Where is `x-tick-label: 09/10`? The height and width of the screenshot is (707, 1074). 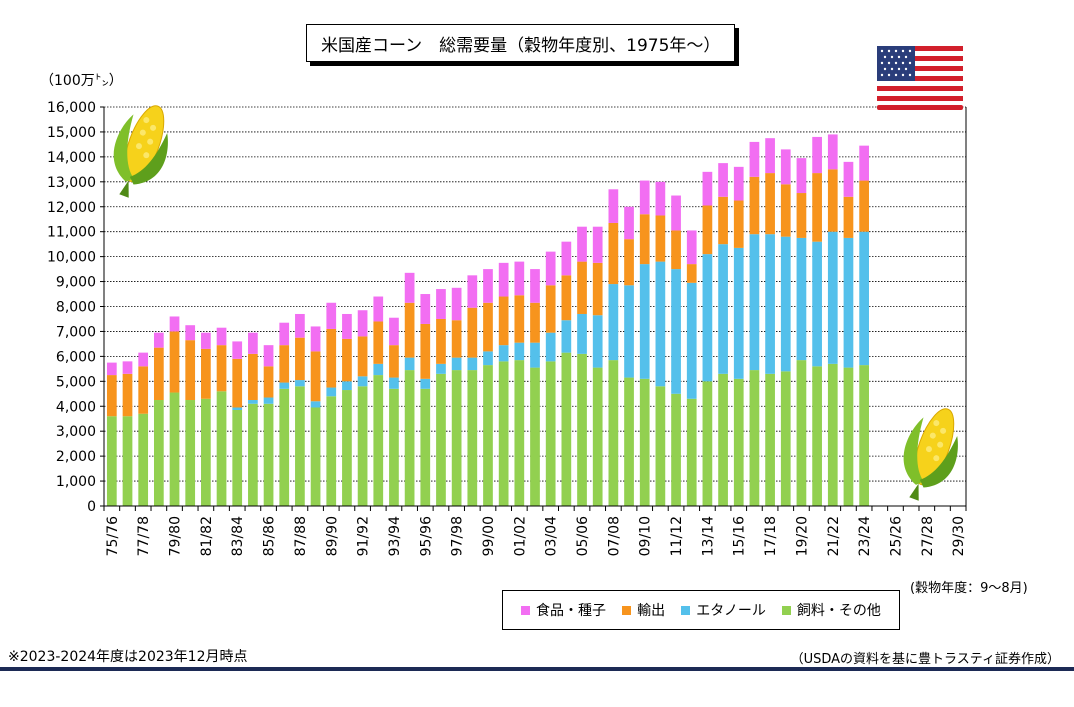
x-tick-label: 09/10 is located at coordinates (646, 536).